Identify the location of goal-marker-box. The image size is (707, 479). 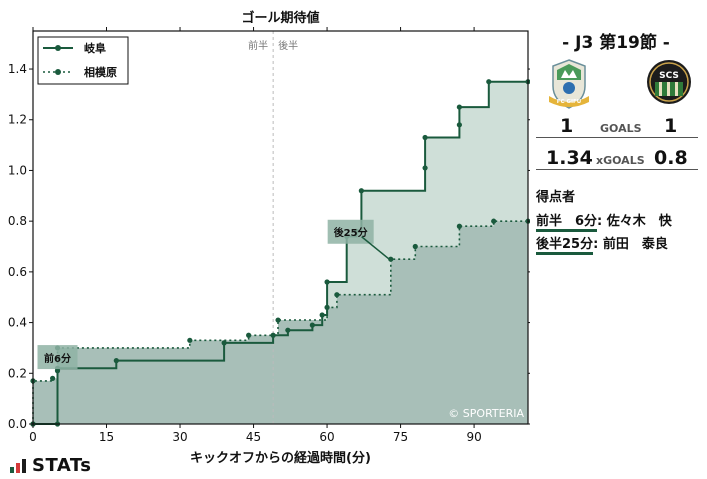
(57, 357).